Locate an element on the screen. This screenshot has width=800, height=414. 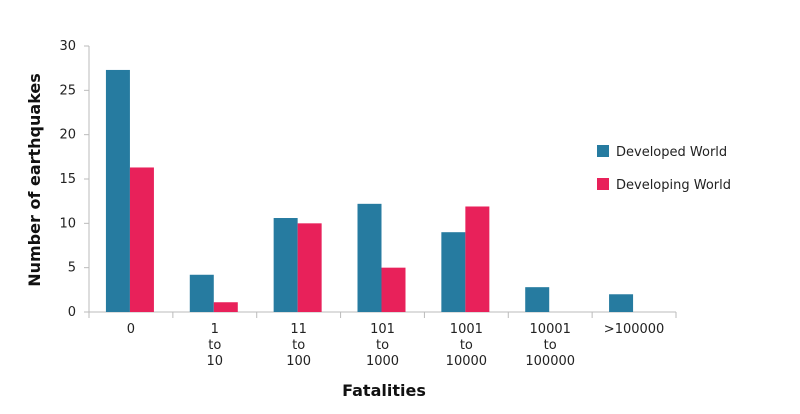
y-tick-label: 0 is located at coordinates (72, 312).